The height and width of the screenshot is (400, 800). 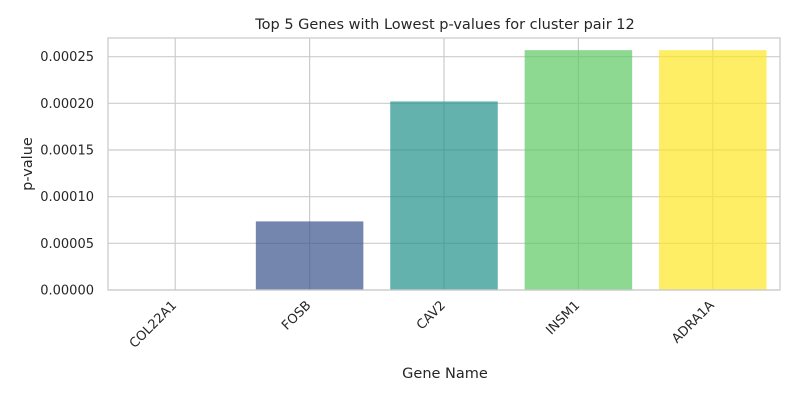 What do you see at coordinates (67, 197) in the screenshot?
I see `y-tick-label: 0.00010` at bounding box center [67, 197].